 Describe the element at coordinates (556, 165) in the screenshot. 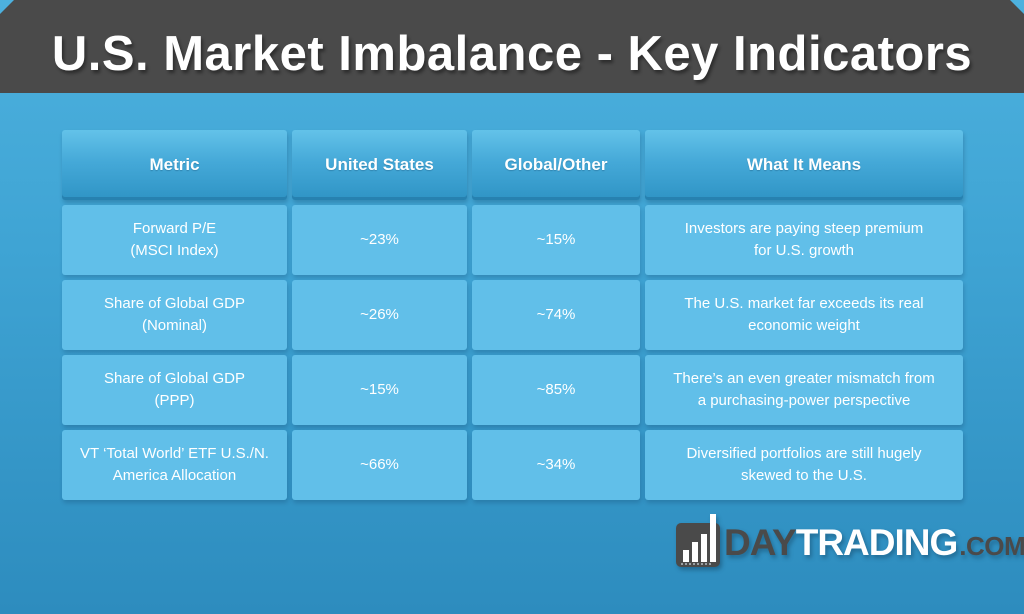

I see `column-header-global-other: Global/Other` at that location.